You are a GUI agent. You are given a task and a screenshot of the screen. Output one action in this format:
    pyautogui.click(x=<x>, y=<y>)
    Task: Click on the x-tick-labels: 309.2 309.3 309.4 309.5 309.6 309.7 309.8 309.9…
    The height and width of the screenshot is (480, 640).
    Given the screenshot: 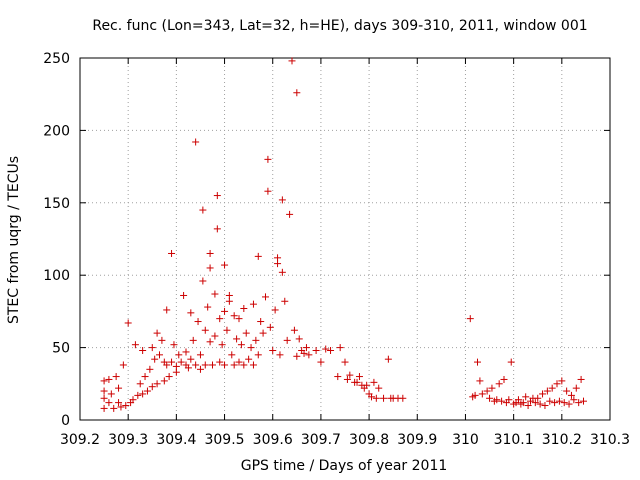 What is the action you would take?
    pyautogui.click(x=345, y=440)
    